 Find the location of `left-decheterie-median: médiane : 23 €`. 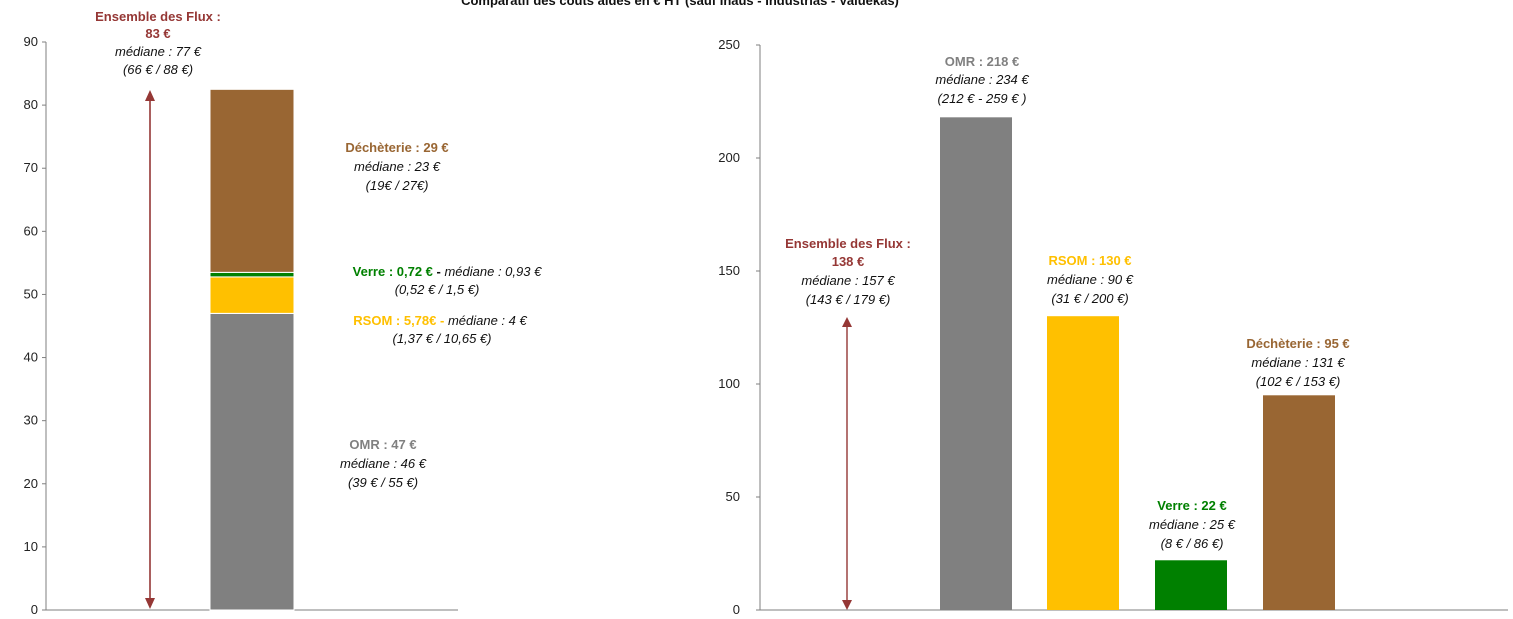

left-decheterie-median: médiane : 23 € is located at coordinates (397, 166).